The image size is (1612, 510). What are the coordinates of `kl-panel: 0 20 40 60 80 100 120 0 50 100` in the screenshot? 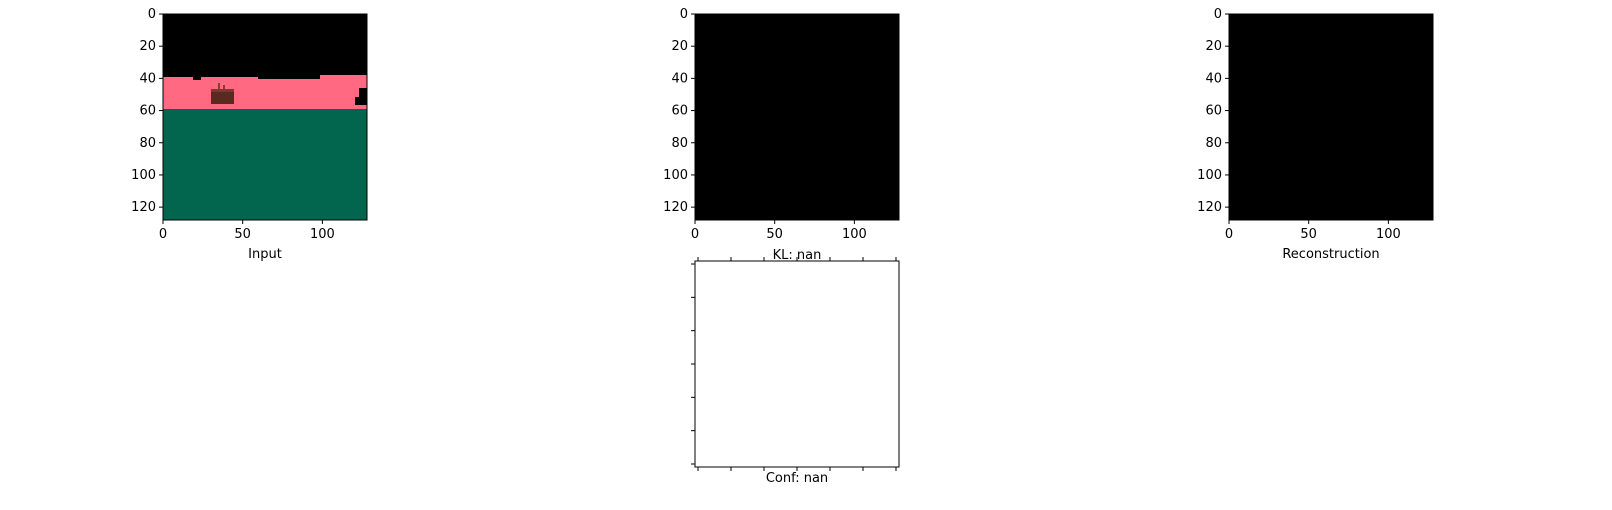 It's located at (781, 124).